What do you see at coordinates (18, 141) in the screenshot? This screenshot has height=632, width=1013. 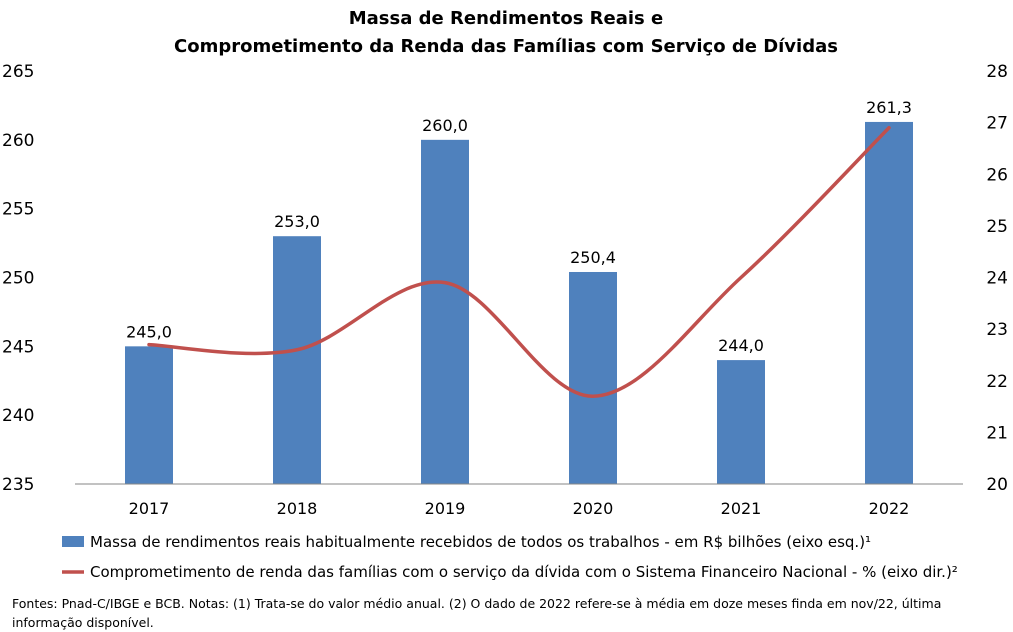 I see `left-tick-260: 260` at bounding box center [18, 141].